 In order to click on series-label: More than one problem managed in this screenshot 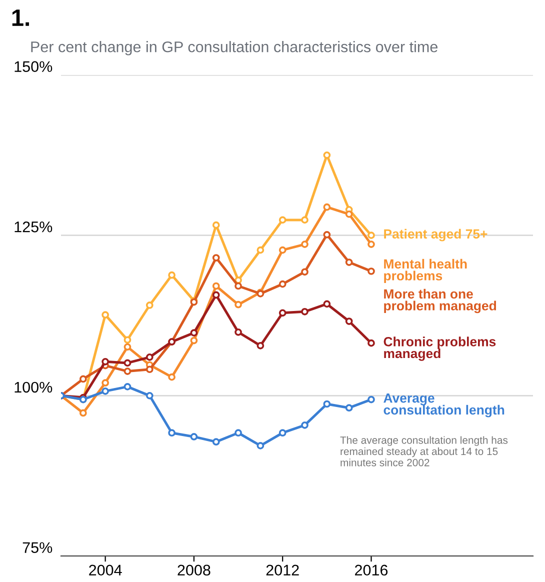, I will do `click(440, 301)`.